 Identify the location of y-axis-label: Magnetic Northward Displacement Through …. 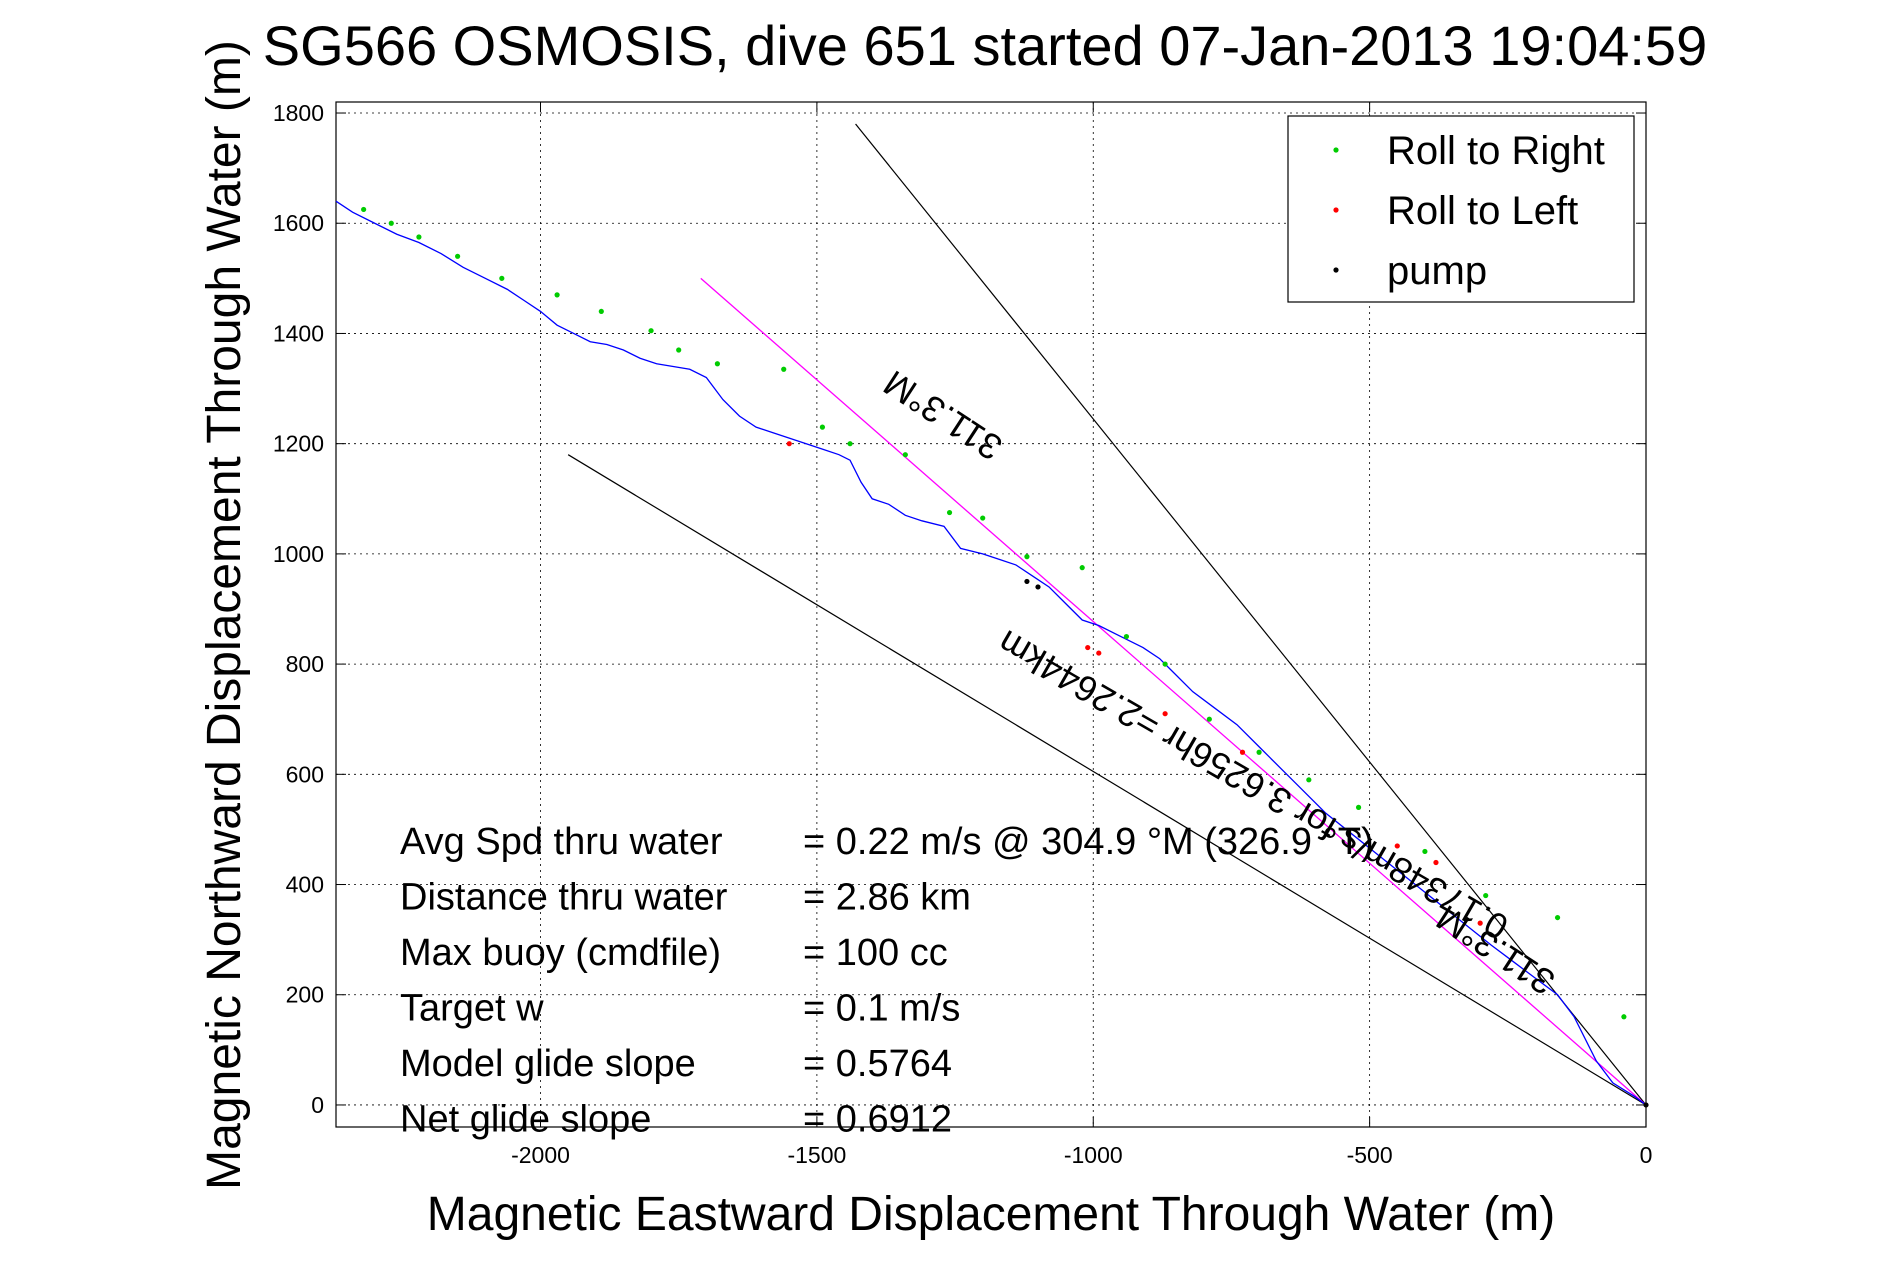
(224, 615).